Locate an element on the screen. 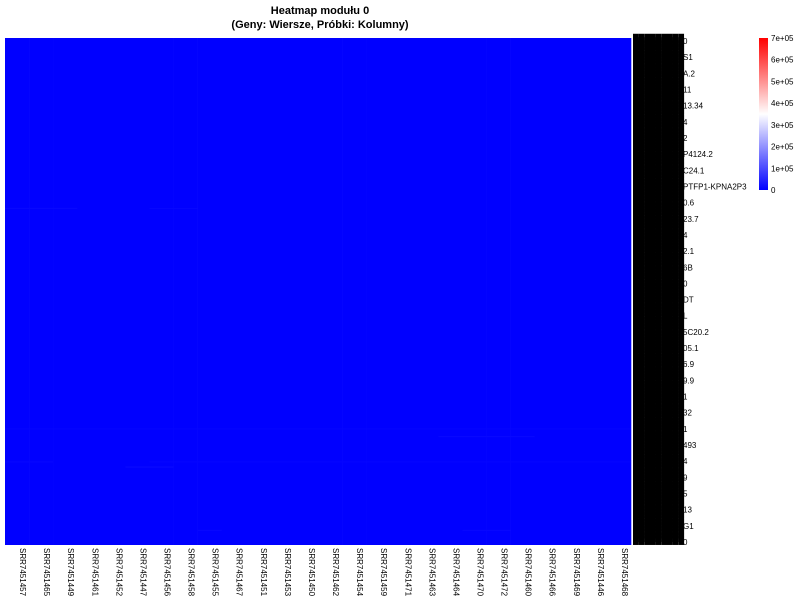  row-label: P4124.2 is located at coordinates (698, 154).